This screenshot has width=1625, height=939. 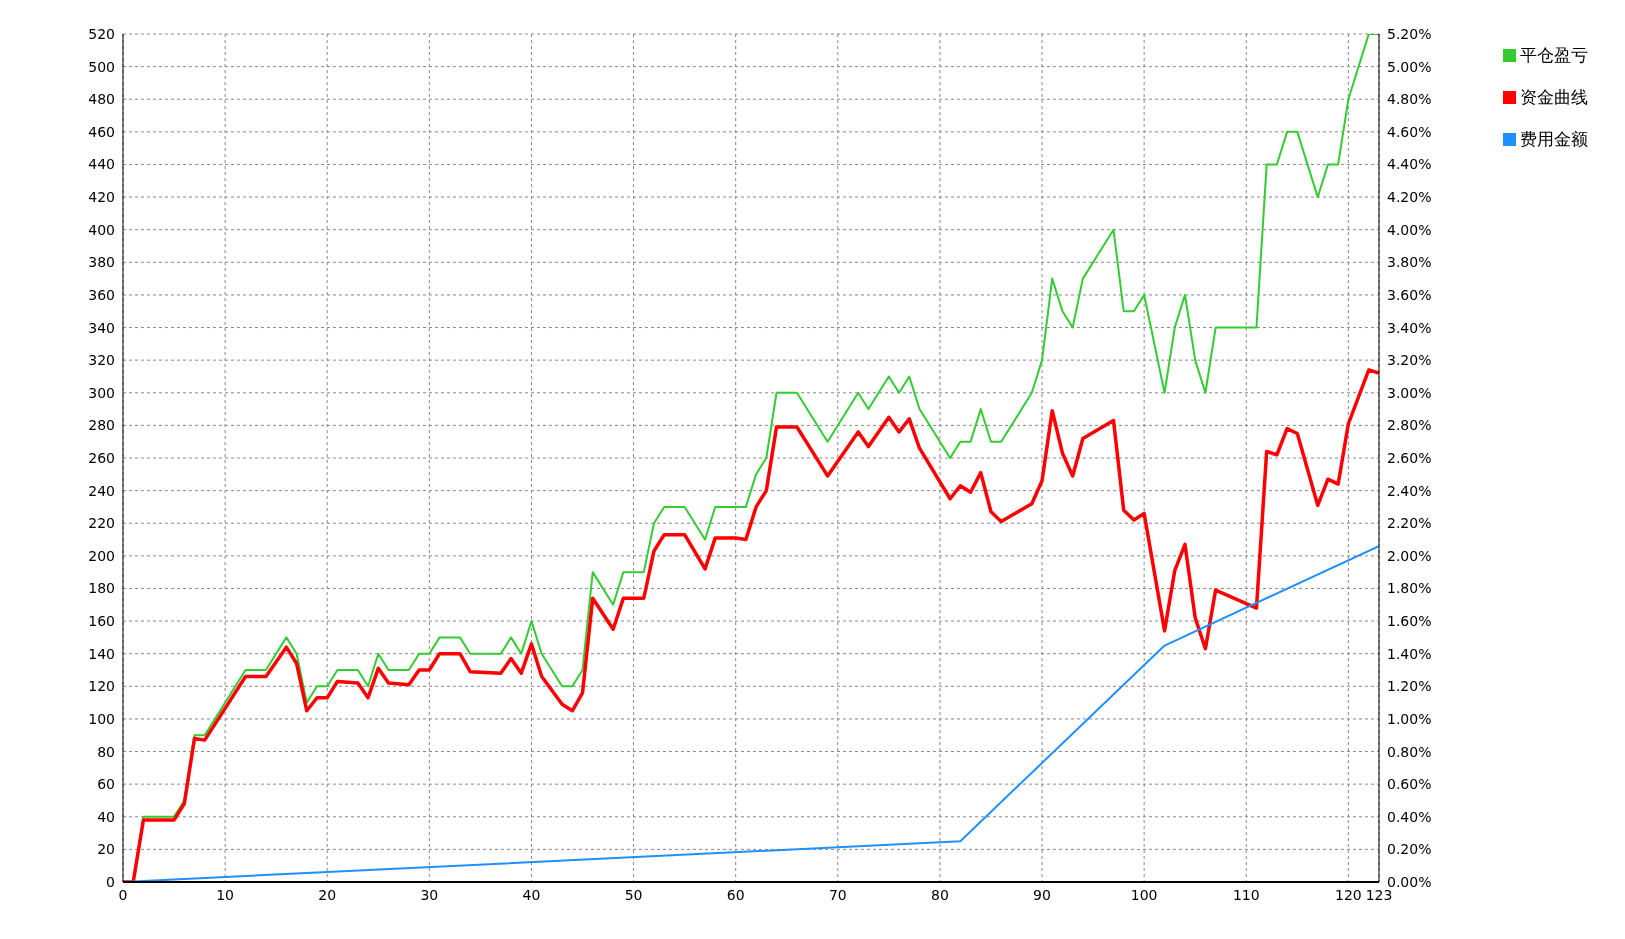 What do you see at coordinates (531, 894) in the screenshot?
I see `x-tick-label: 40` at bounding box center [531, 894].